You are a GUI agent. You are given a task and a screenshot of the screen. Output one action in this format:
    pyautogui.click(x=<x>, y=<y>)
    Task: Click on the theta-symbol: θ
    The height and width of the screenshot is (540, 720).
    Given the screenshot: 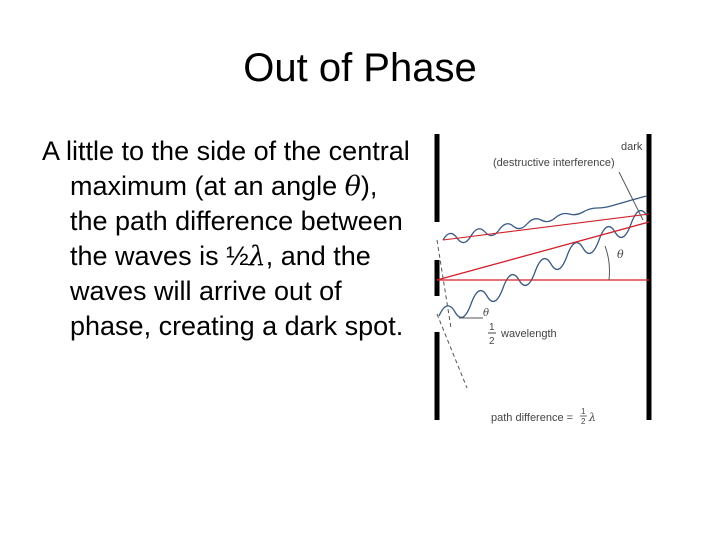 What is the action you would take?
    pyautogui.click(x=352, y=186)
    